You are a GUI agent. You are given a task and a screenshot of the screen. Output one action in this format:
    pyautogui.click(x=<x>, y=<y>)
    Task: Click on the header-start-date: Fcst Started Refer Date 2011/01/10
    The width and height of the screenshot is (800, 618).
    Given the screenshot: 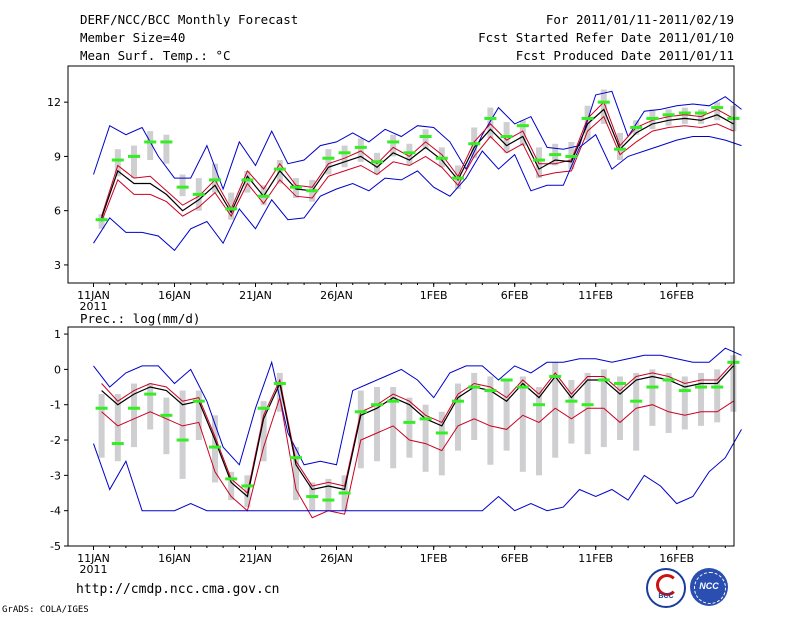 What is the action you would take?
    pyautogui.click(x=606, y=37)
    